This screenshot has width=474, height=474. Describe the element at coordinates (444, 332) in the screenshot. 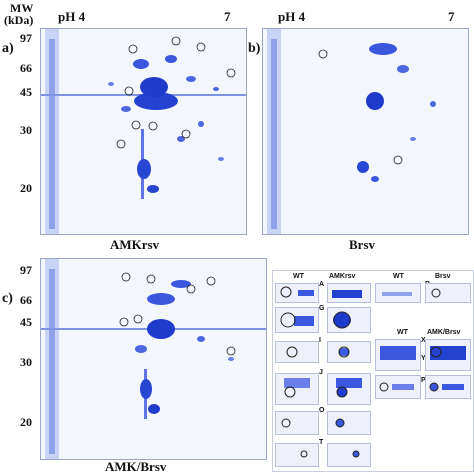

I see `header-amk-brsv: AMK/Brsv` at that location.